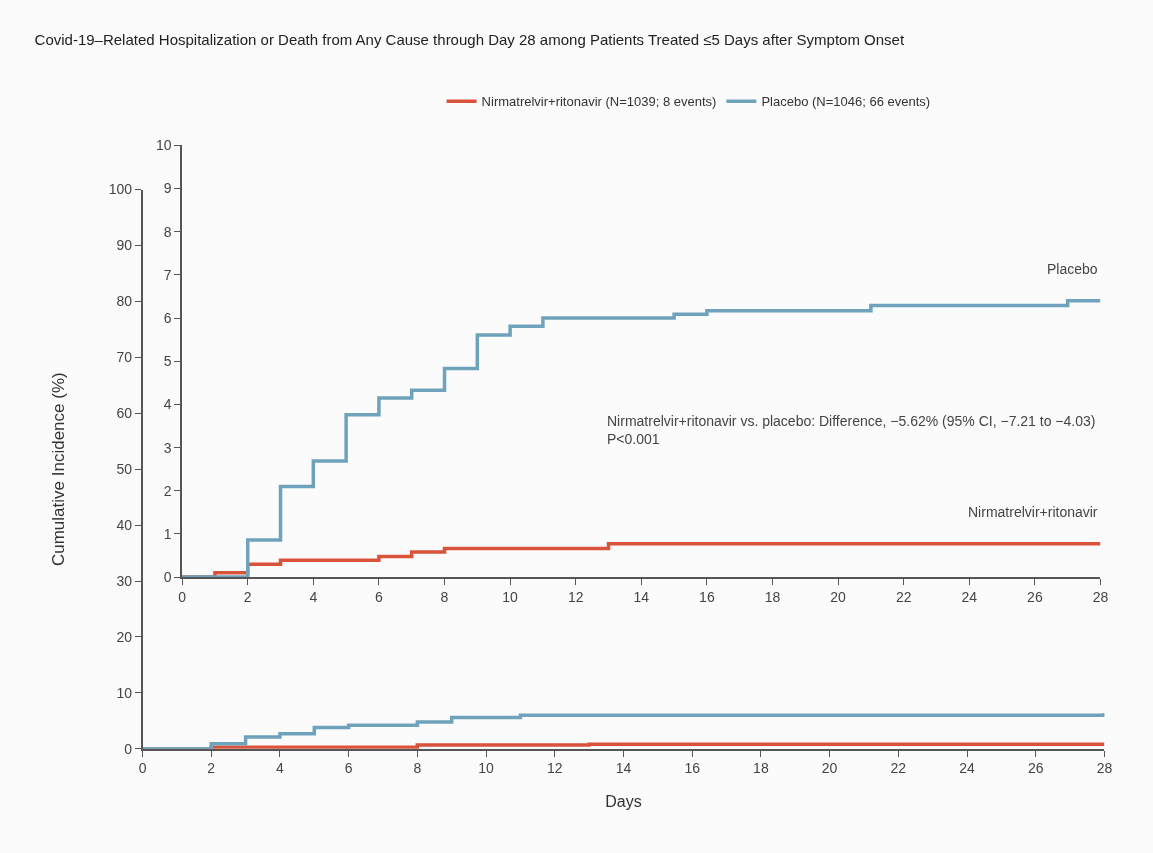 The height and width of the screenshot is (853, 1153). Describe the element at coordinates (124, 357) in the screenshot. I see `y-tick-label: 70` at that location.